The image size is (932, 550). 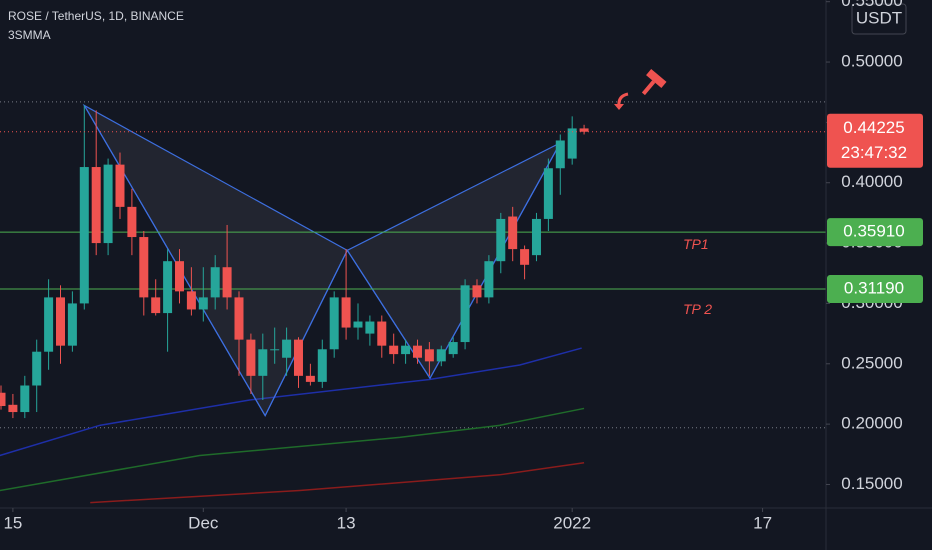 I want to click on currency-label: USDT, so click(x=879, y=17).